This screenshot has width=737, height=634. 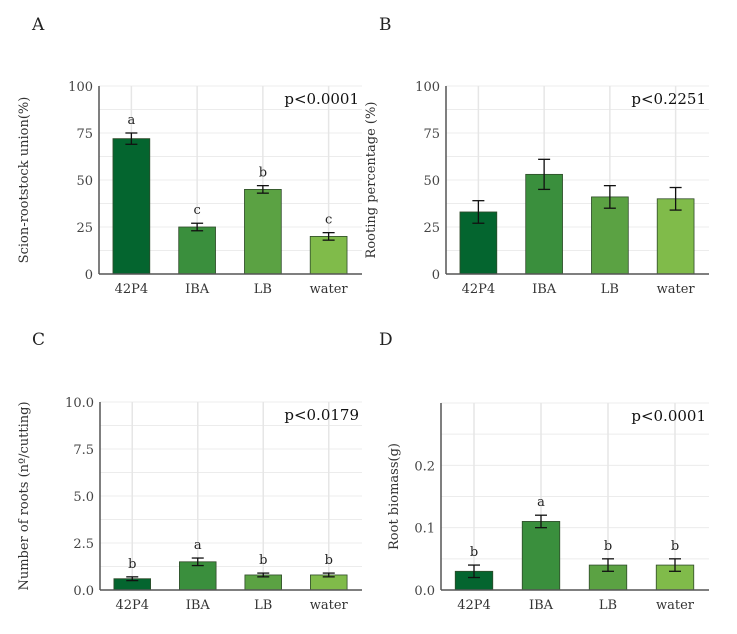 I want to click on y-tick-label: 10.0, so click(x=79, y=403).